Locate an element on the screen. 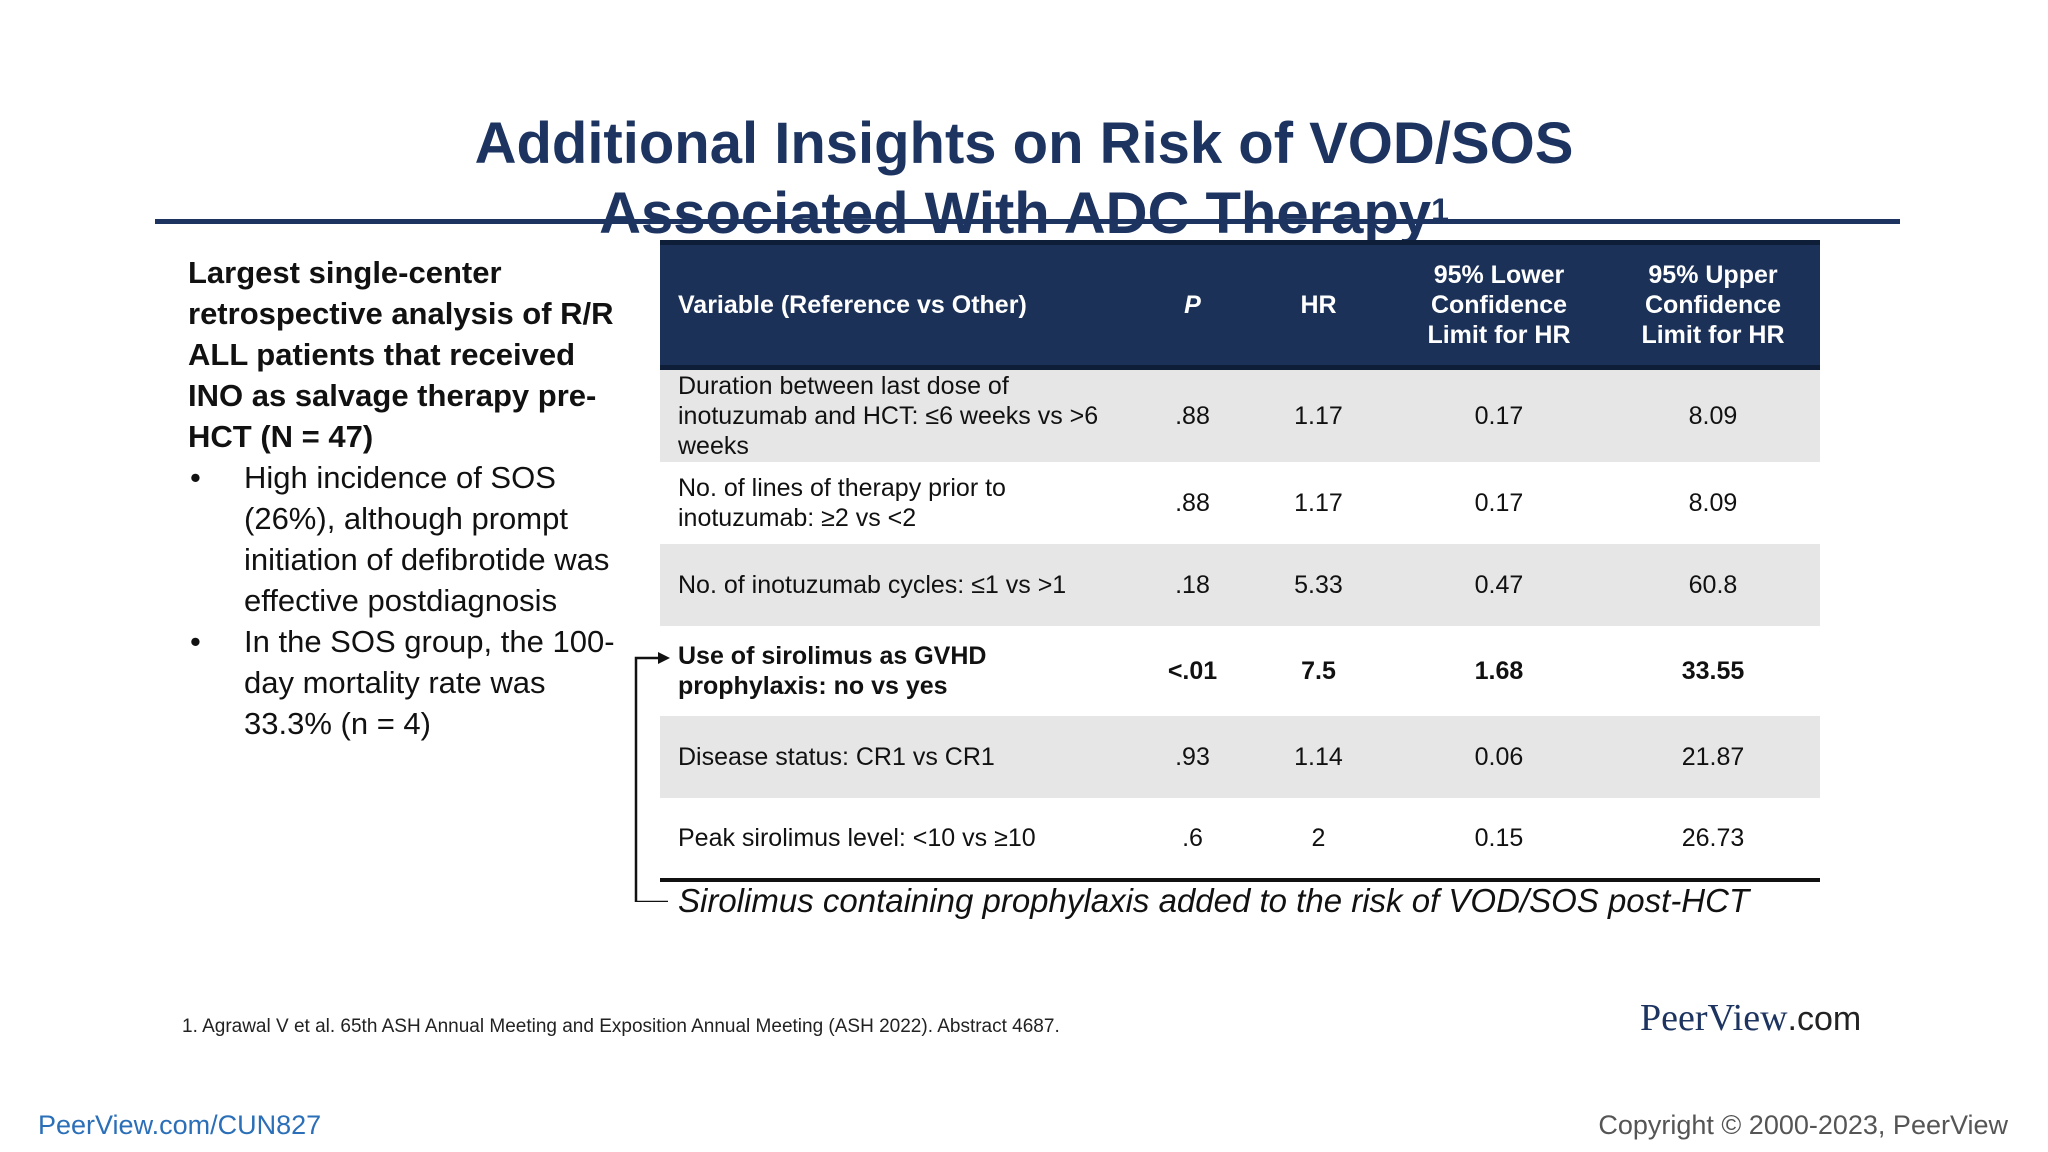  cell-p: .93 is located at coordinates (1192, 756).